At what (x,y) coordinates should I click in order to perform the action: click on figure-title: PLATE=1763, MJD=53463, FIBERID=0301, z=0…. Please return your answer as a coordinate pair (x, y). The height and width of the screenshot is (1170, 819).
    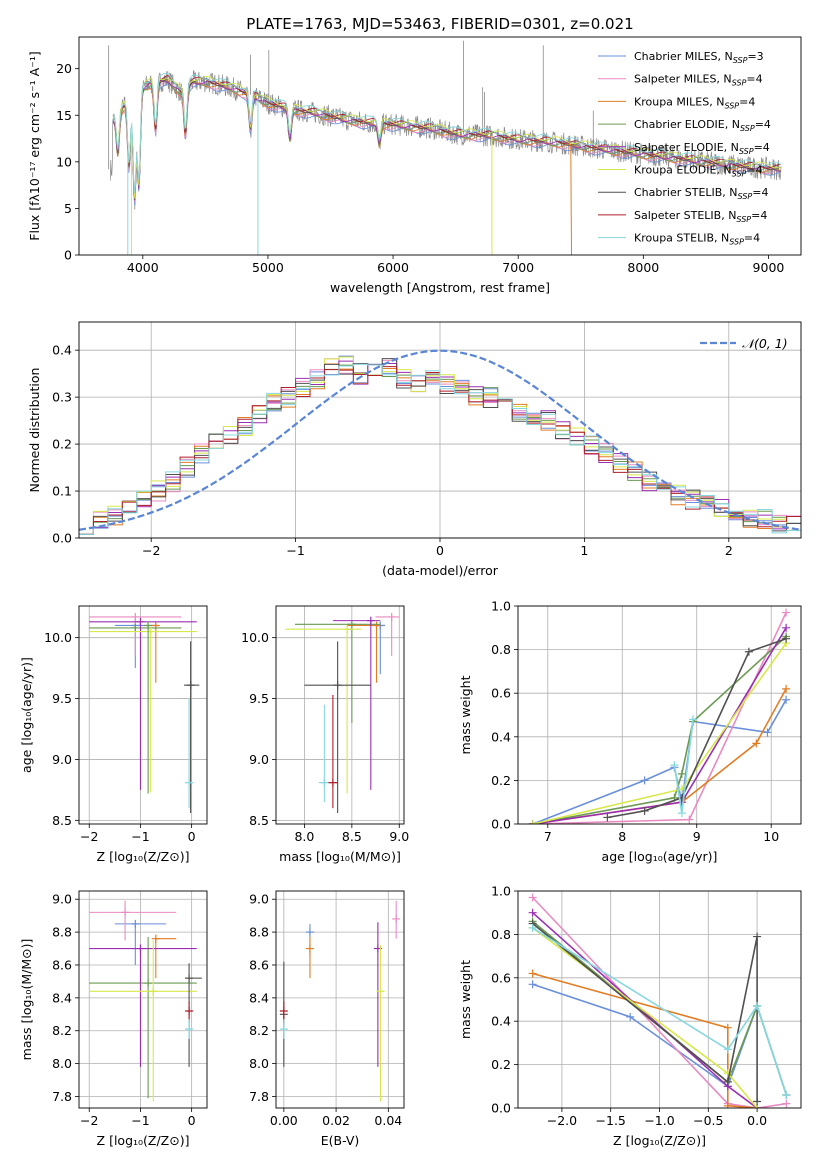
    Looking at the image, I should click on (439, 24).